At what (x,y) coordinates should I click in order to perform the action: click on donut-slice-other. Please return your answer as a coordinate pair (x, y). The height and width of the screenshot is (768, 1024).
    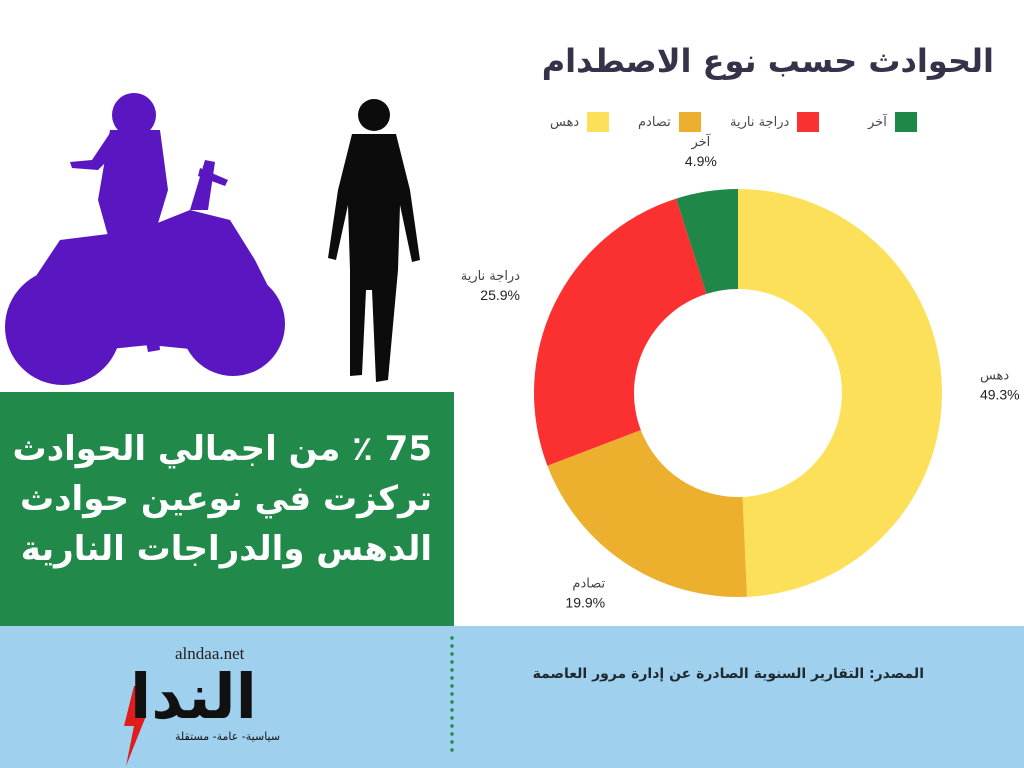
    Looking at the image, I should click on (707, 241).